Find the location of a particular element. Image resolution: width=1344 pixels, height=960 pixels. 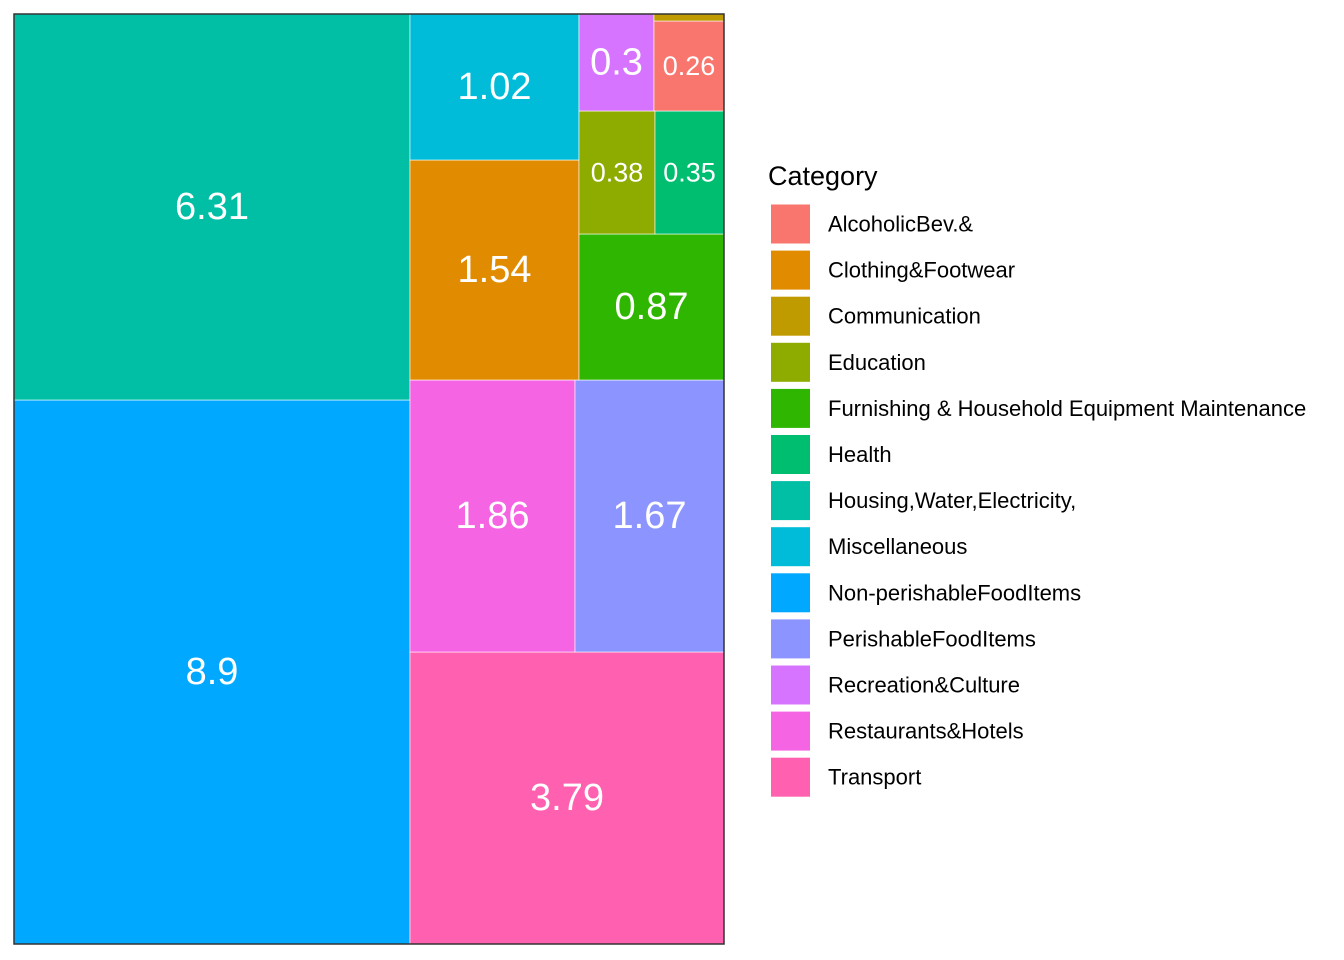

tile-non-perishablefooditems-value-label: 8.9 is located at coordinates (212, 672).